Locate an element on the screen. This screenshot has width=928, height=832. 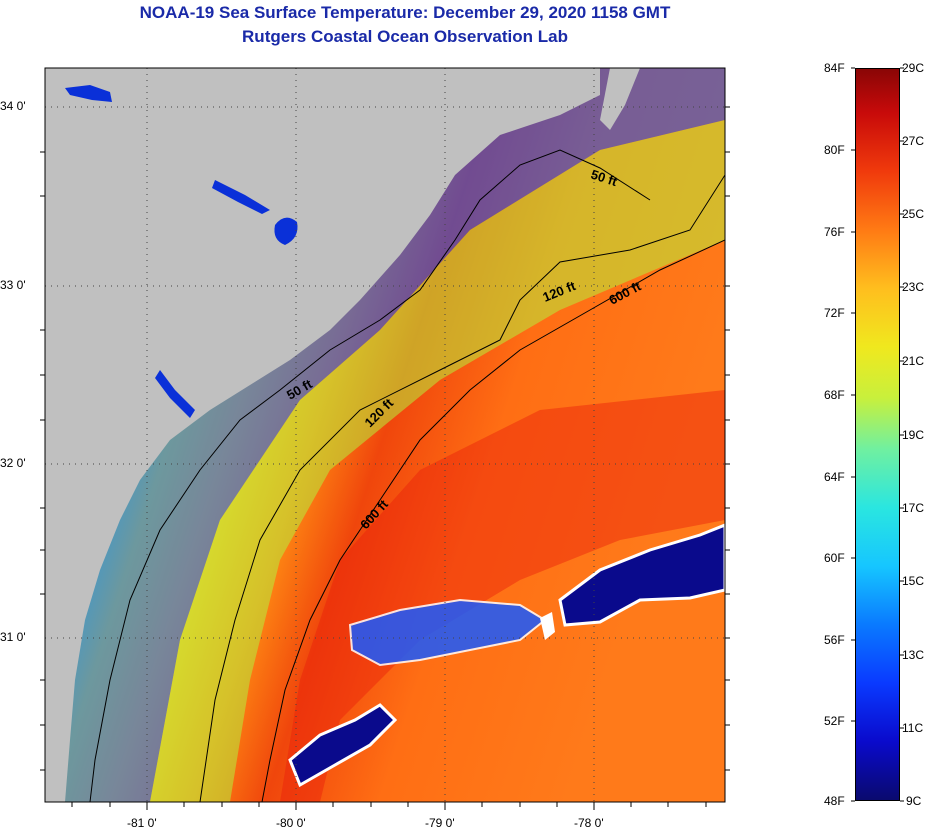
cloud-edge is located at coordinates (547, 626).